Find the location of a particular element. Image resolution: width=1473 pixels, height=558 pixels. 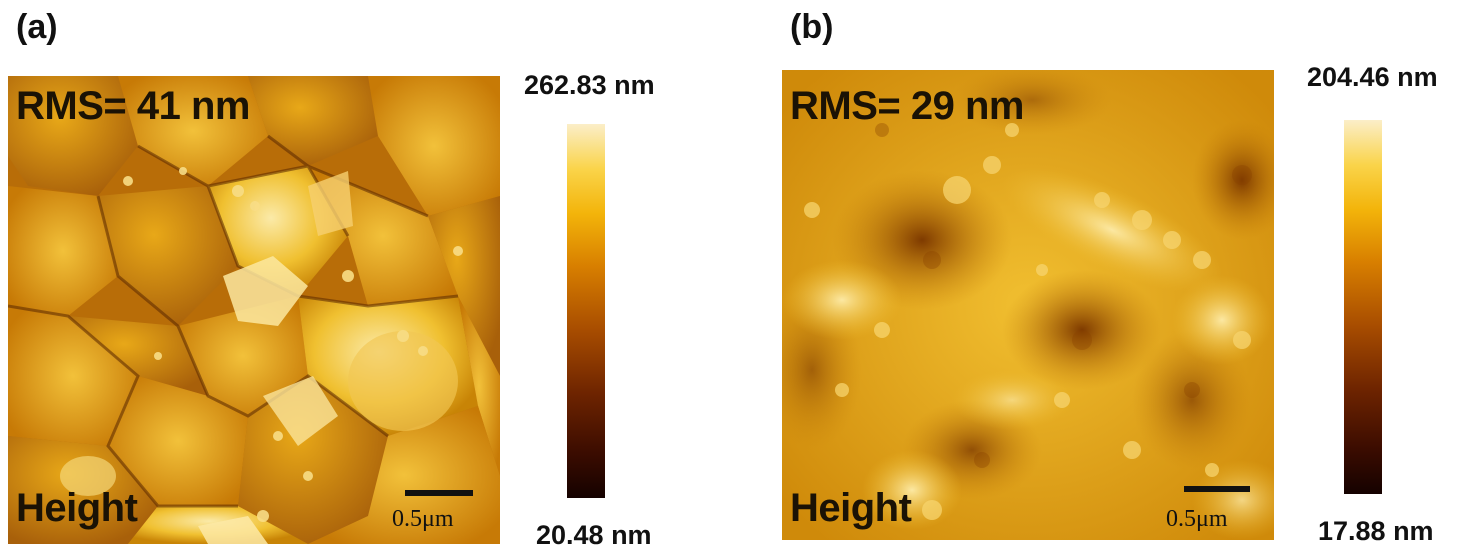

panel-a-label: (a) is located at coordinates (37, 27).